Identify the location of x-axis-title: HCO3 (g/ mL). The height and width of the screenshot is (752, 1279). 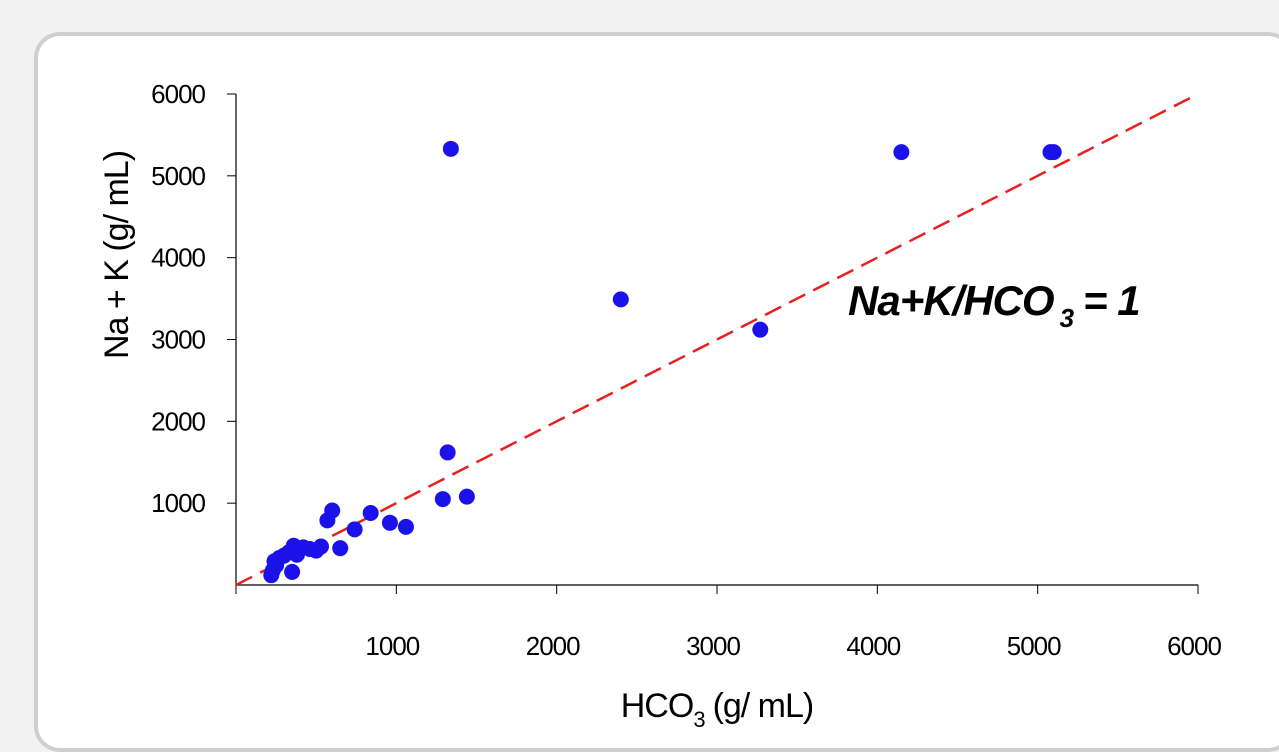
(717, 709).